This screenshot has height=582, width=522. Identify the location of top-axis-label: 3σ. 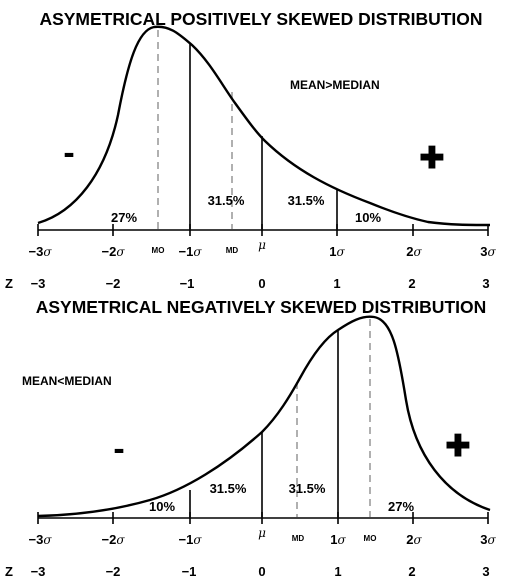
(488, 251).